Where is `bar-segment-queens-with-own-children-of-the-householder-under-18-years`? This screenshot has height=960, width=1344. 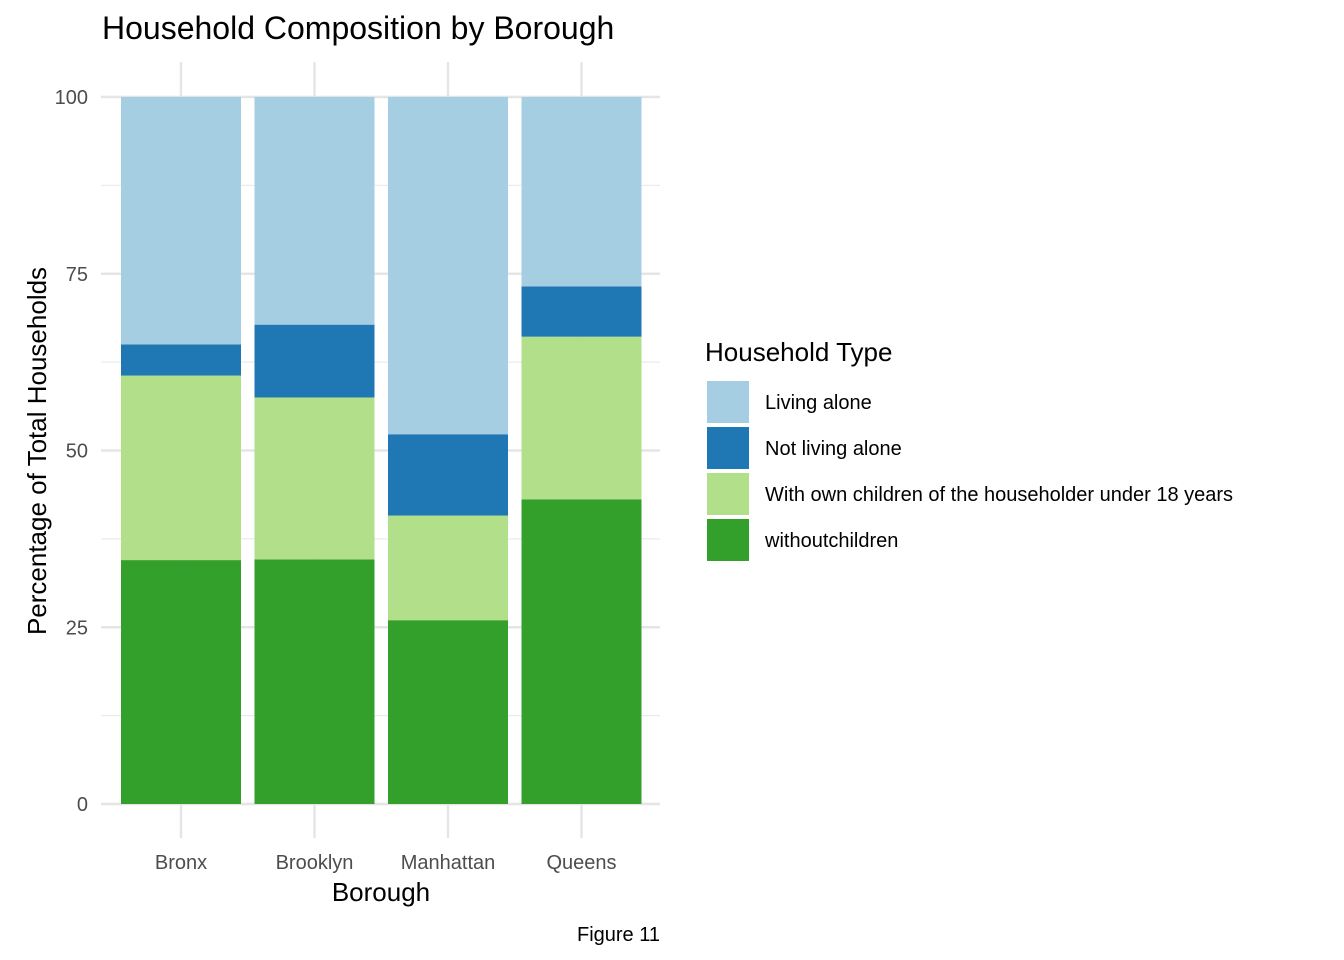 bar-segment-queens-with-own-children-of-the-householder-under-18-years is located at coordinates (581, 418).